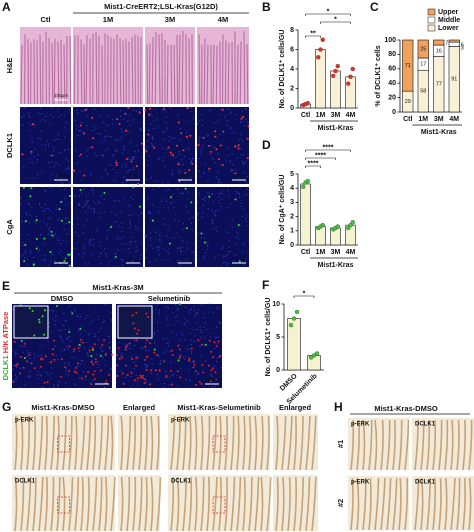  What do you see at coordinates (462, 46) in the screenshot?
I see `value-label: 6` at bounding box center [462, 46].